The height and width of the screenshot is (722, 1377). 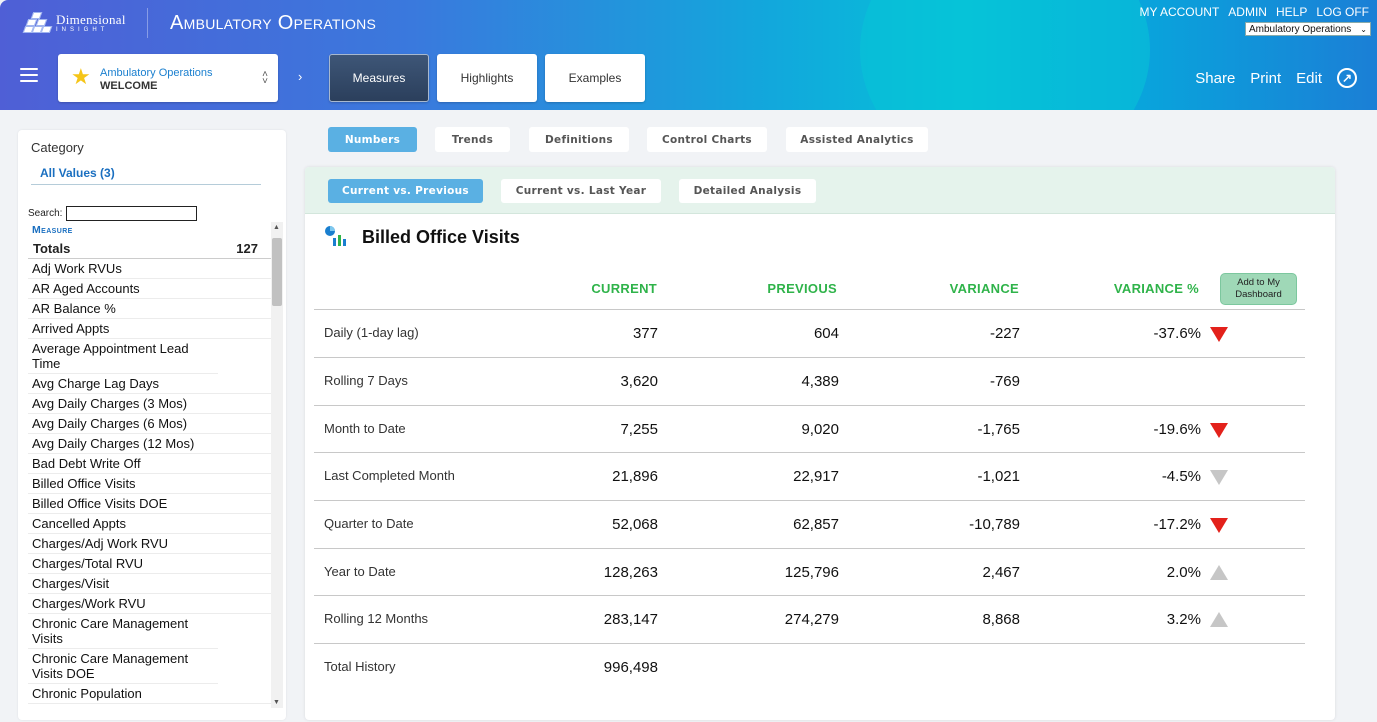 I want to click on column-header-current: CURRENT, so click(x=624, y=288).